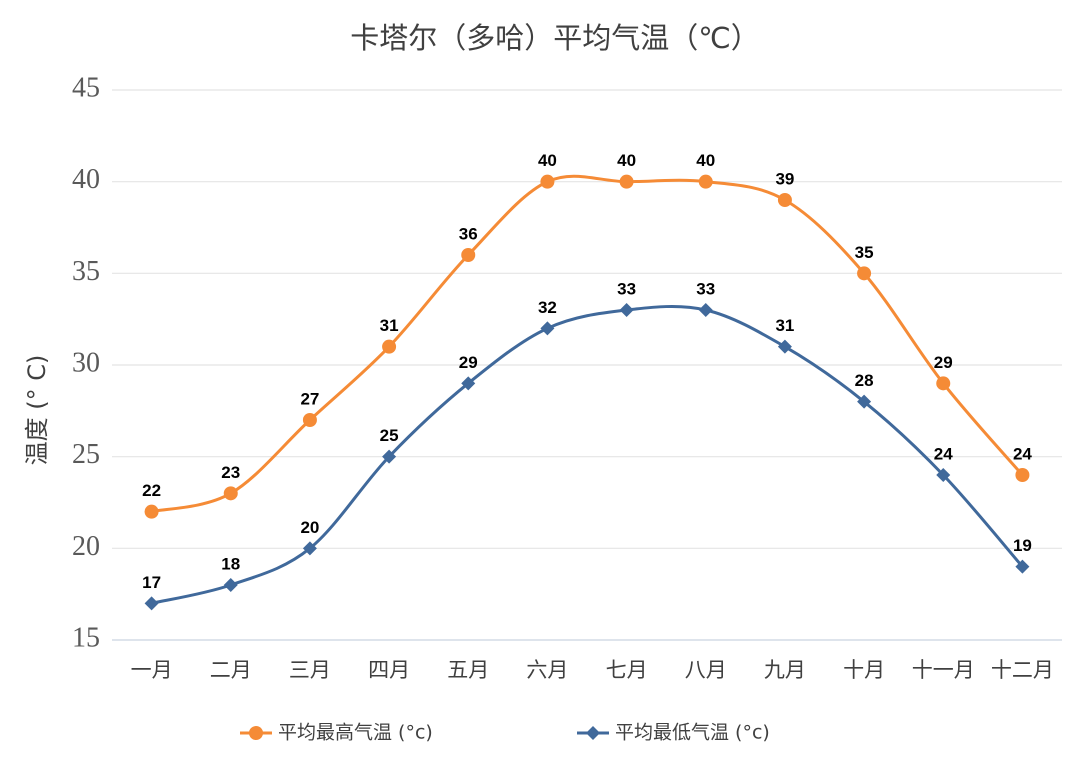  Describe the element at coordinates (310, 670) in the screenshot. I see `x-tick-label: 三月` at that location.